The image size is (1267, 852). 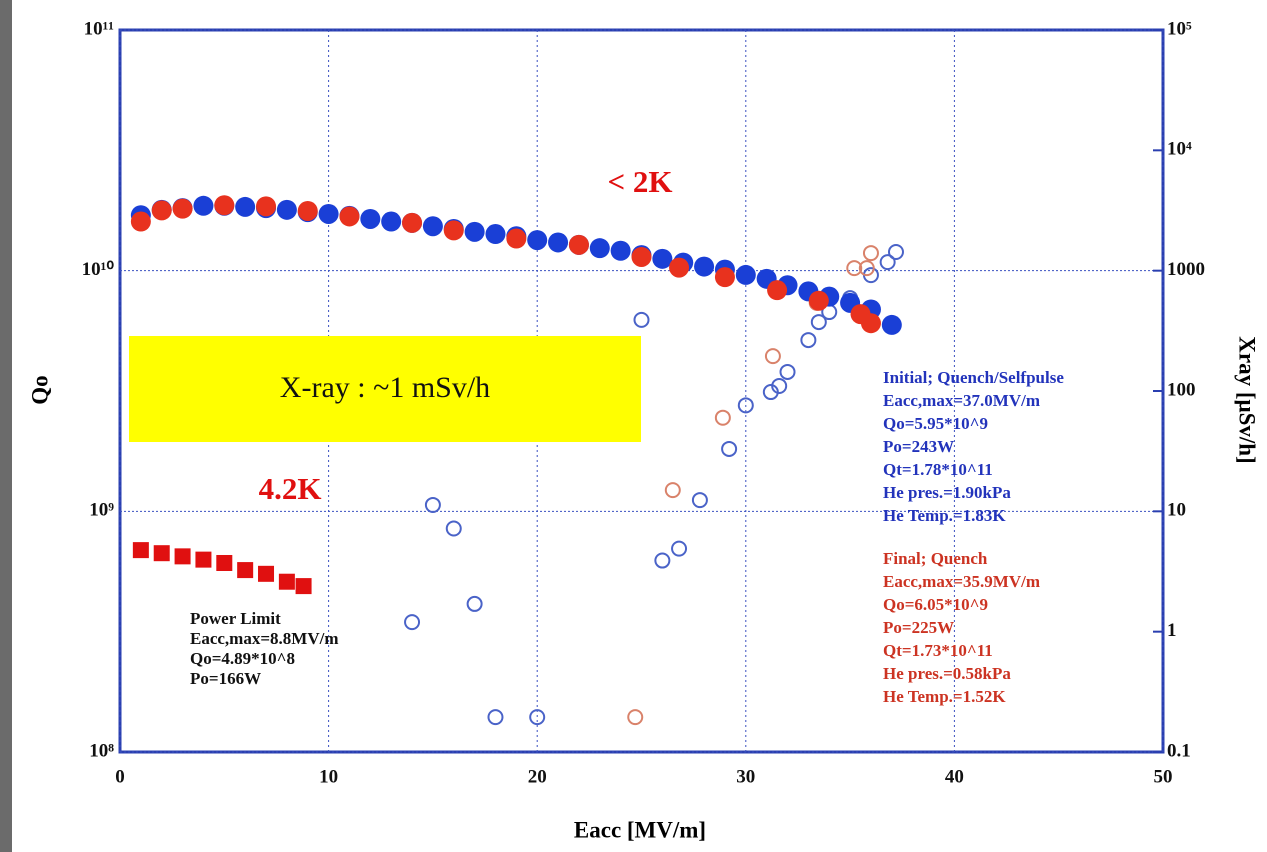 I want to click on x-tick-label: 40, so click(x=954, y=776).